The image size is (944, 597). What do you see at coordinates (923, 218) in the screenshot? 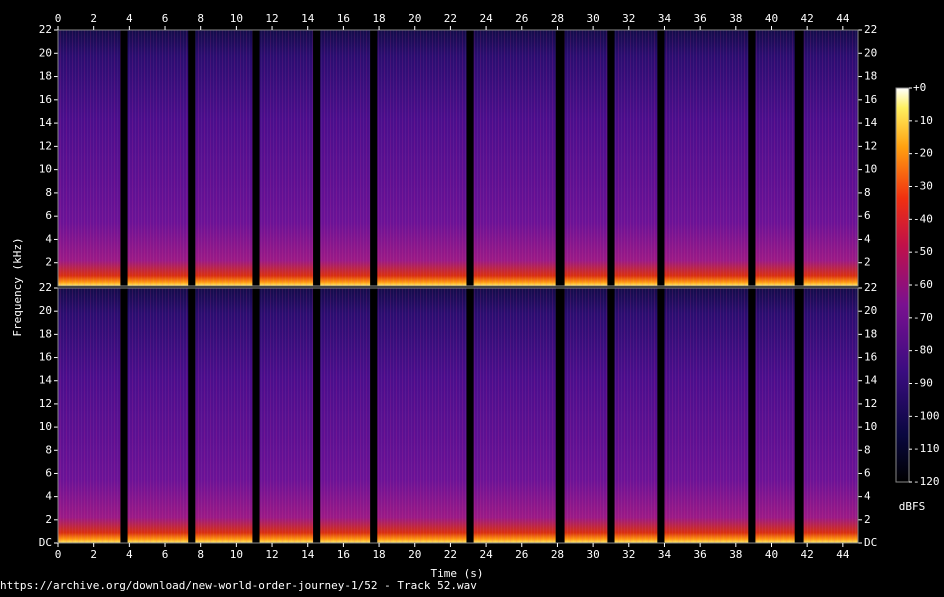
I see `colorbar-tick-label: -40` at bounding box center [923, 218].